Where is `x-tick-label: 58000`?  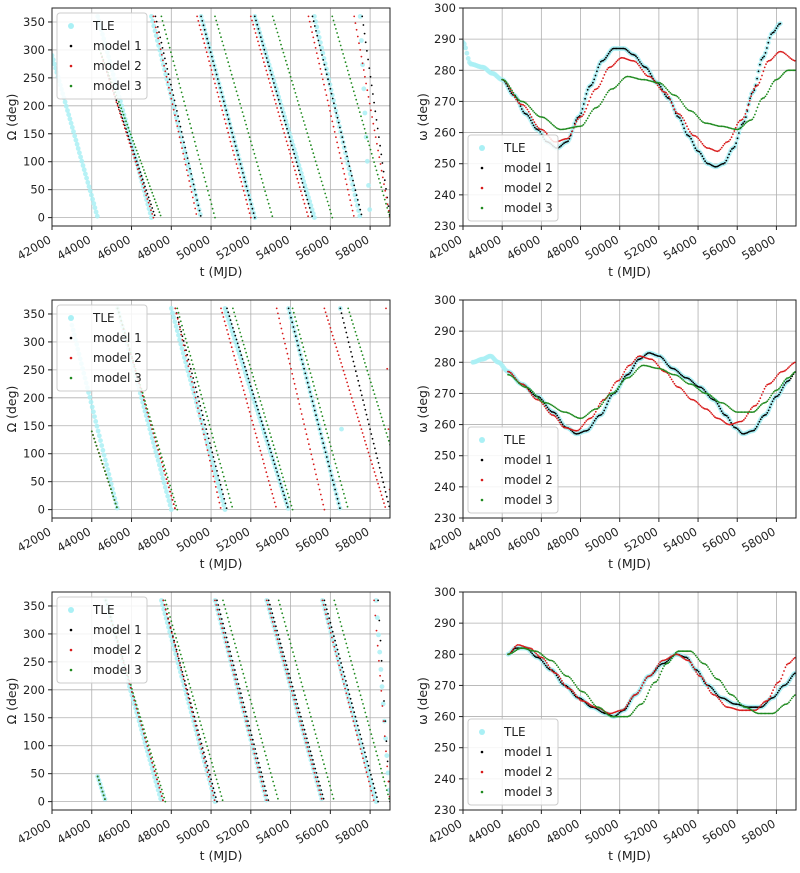
x-tick-label: 58000 is located at coordinates (758, 247).